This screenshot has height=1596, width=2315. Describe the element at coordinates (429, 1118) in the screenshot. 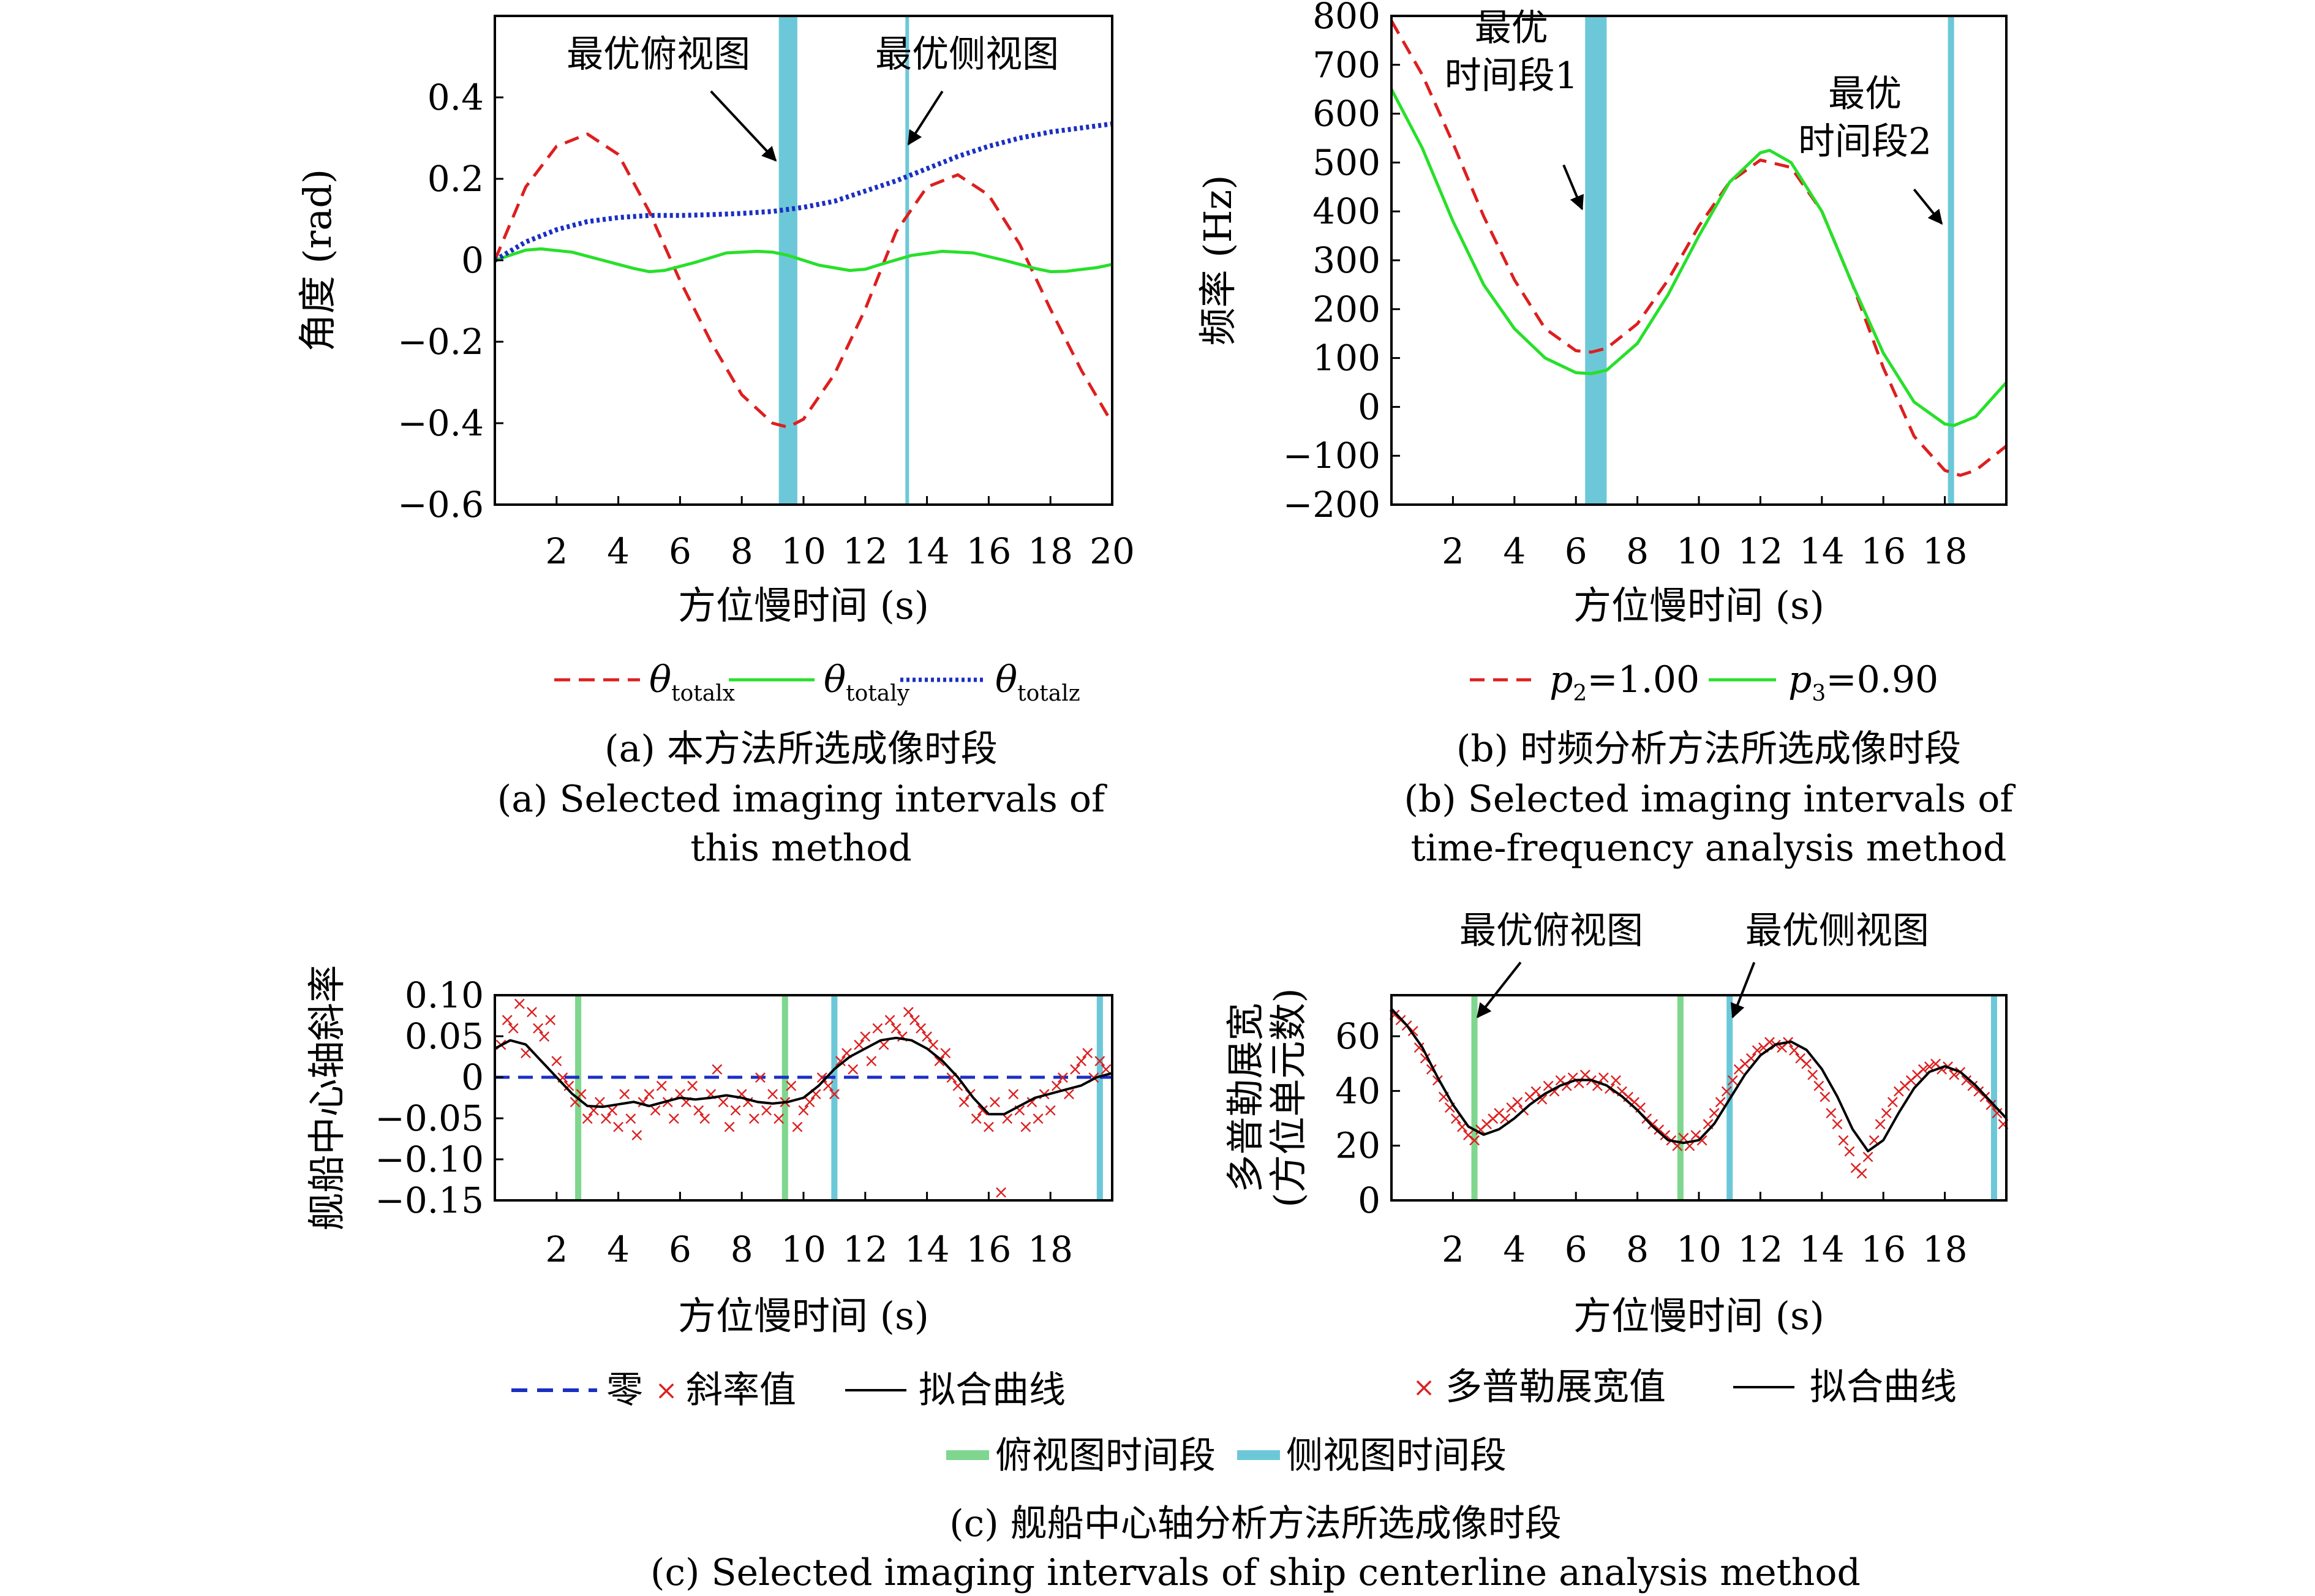

I see `ytick-label-c1-3: −0.05` at that location.